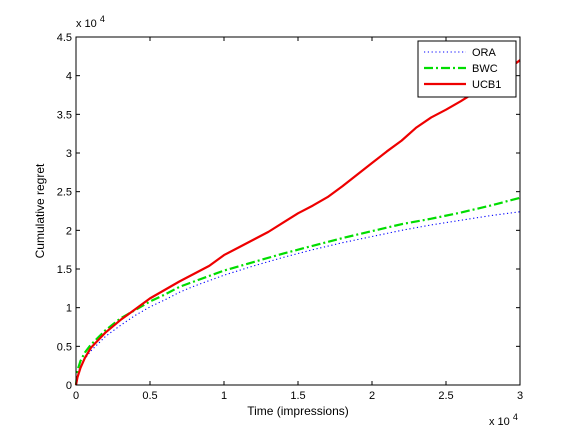  I want to click on y-multiplier-exponent: 4, so click(102, 19).